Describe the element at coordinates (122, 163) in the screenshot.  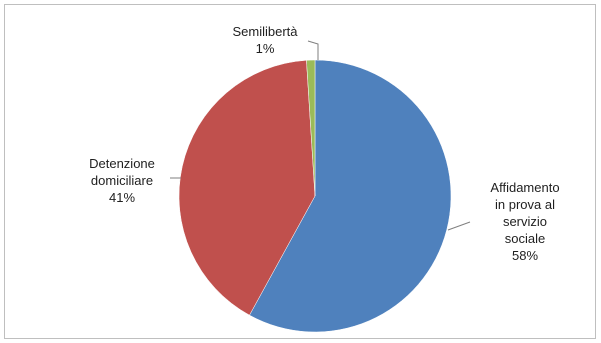
I see `data-label-2-line-1: Detenzione` at that location.